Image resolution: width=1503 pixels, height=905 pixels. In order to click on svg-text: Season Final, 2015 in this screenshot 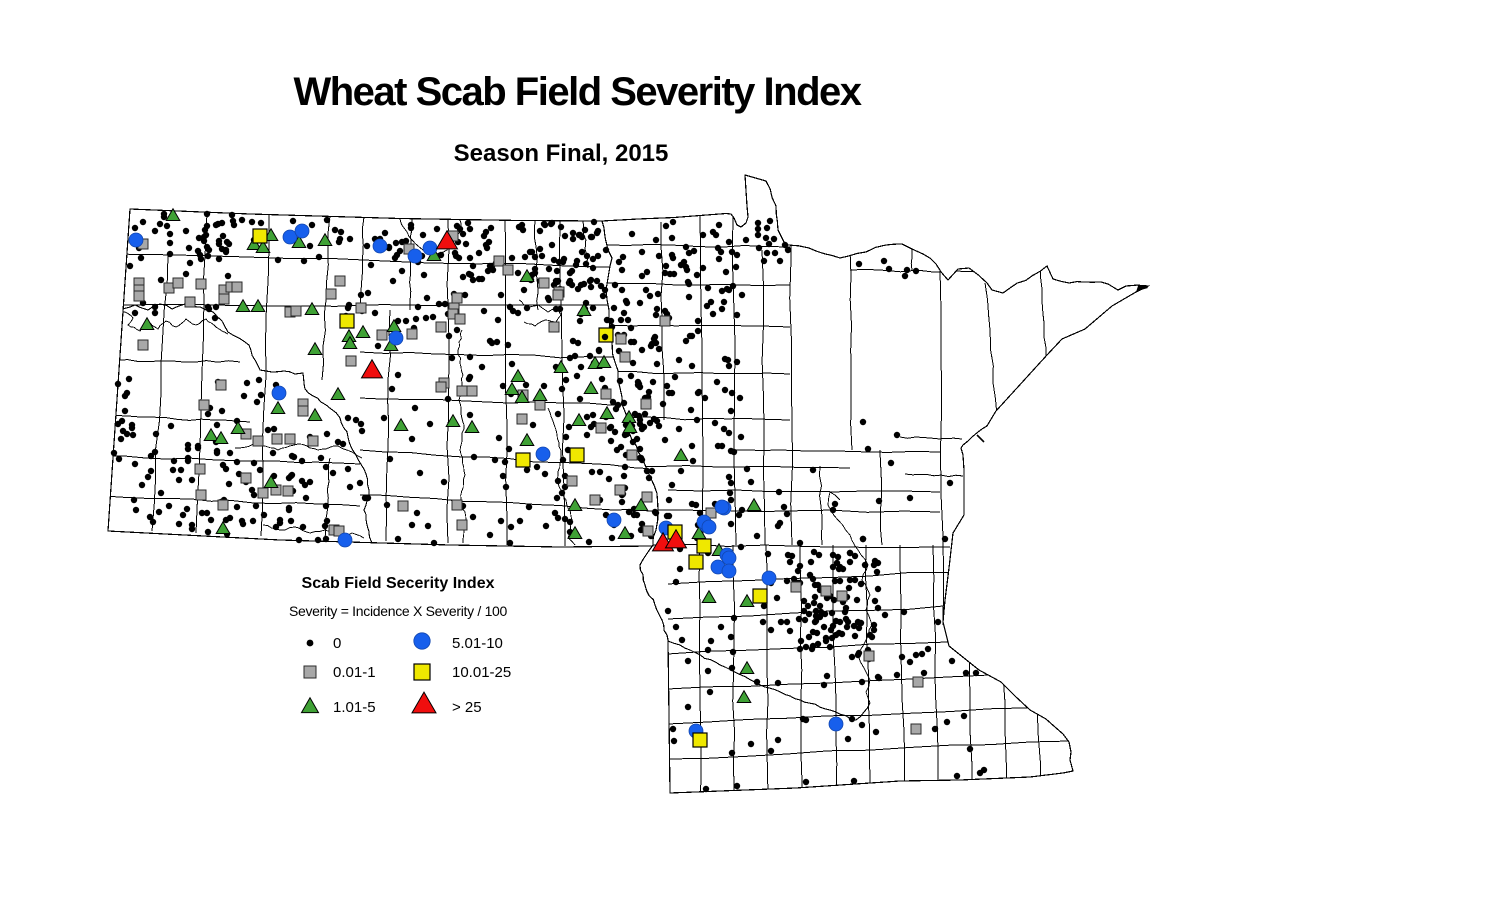, I will do `click(561, 153)`.